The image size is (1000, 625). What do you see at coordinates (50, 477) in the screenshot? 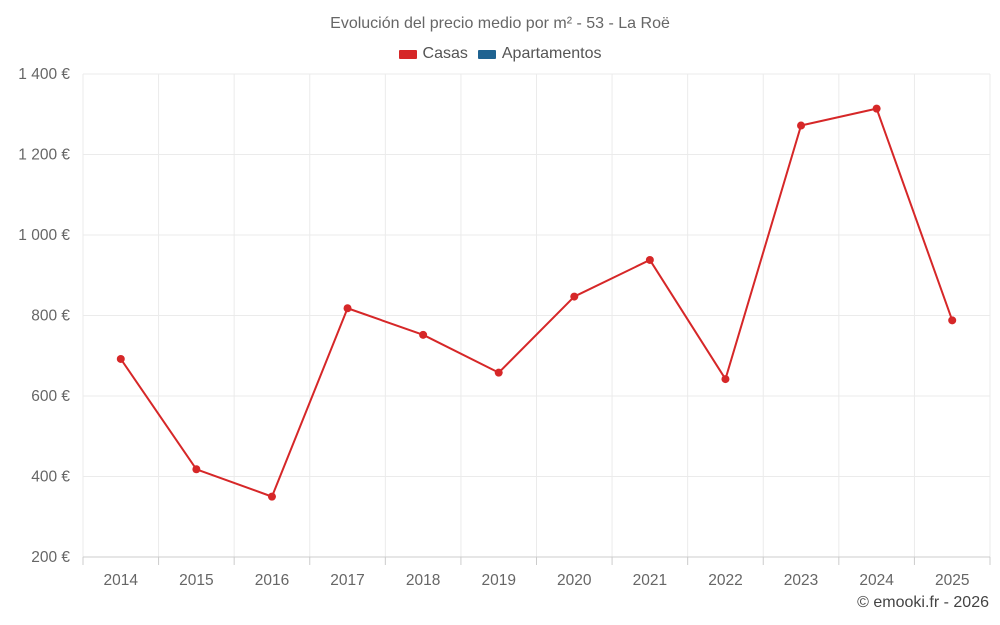
I see `y-tick-label: 400 €` at bounding box center [50, 477].